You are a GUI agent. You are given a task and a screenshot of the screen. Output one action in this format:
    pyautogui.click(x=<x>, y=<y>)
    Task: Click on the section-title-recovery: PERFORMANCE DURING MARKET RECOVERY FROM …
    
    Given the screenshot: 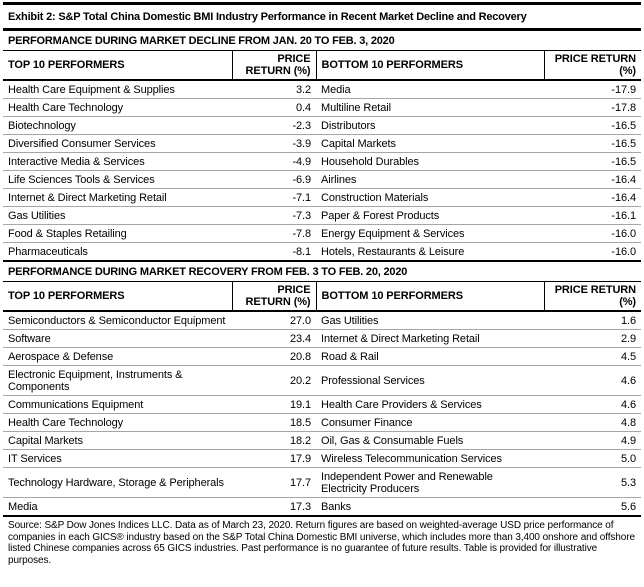 What is the action you would take?
    pyautogui.click(x=322, y=272)
    